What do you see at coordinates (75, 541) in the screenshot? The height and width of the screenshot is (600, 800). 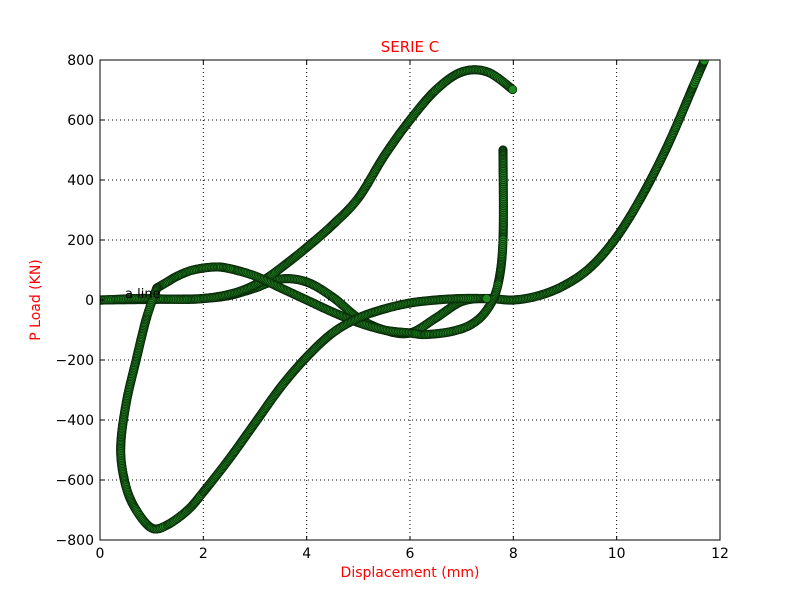 I see `y-tick-label: −800` at bounding box center [75, 541].